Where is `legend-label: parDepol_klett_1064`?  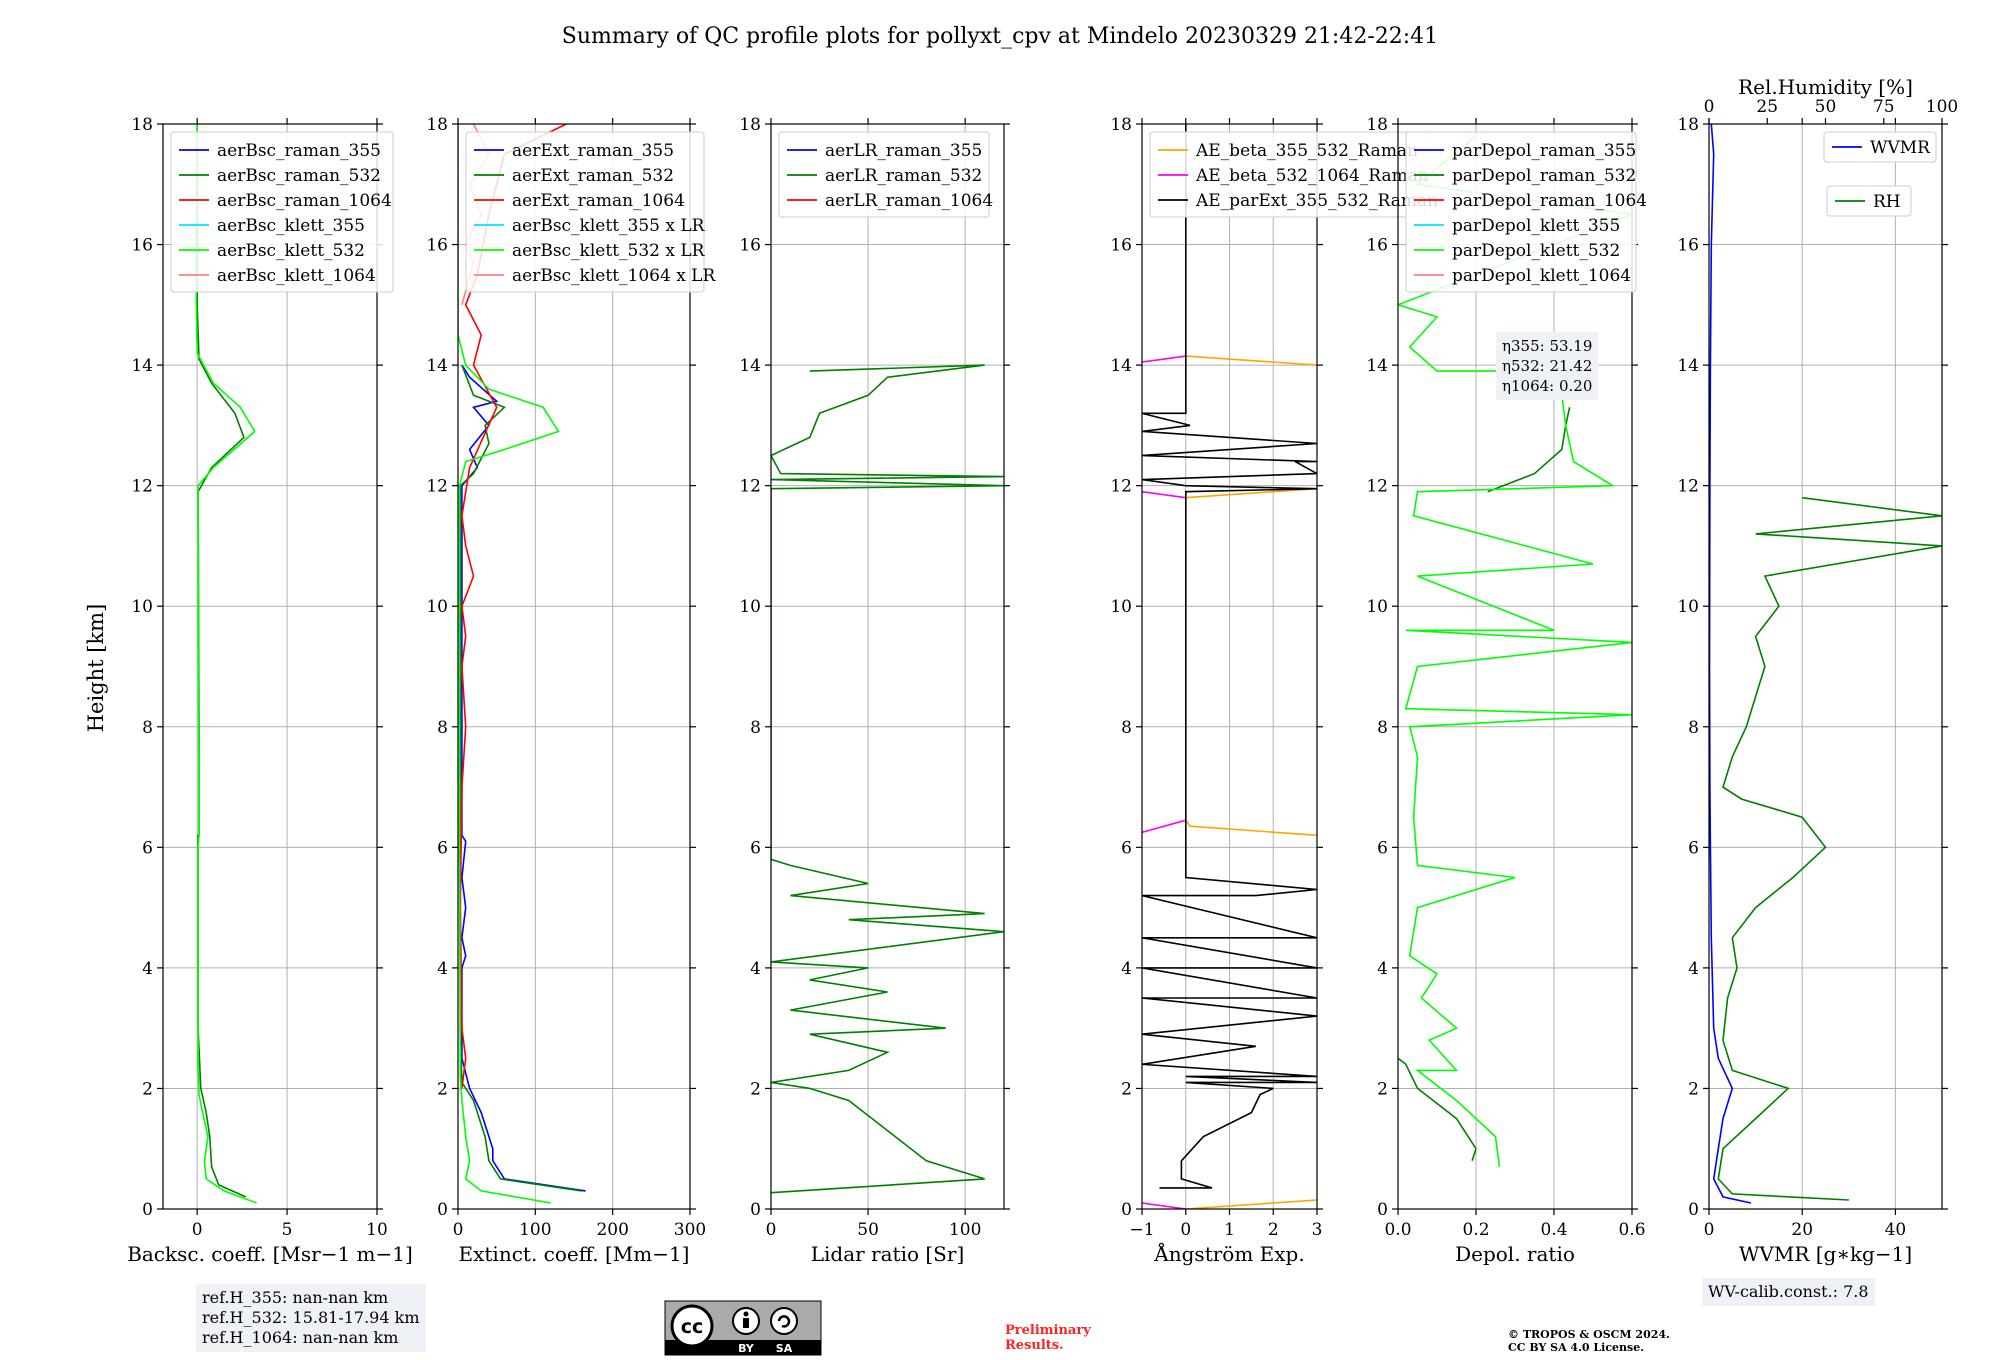 legend-label: parDepol_klett_1064 is located at coordinates (1541, 276).